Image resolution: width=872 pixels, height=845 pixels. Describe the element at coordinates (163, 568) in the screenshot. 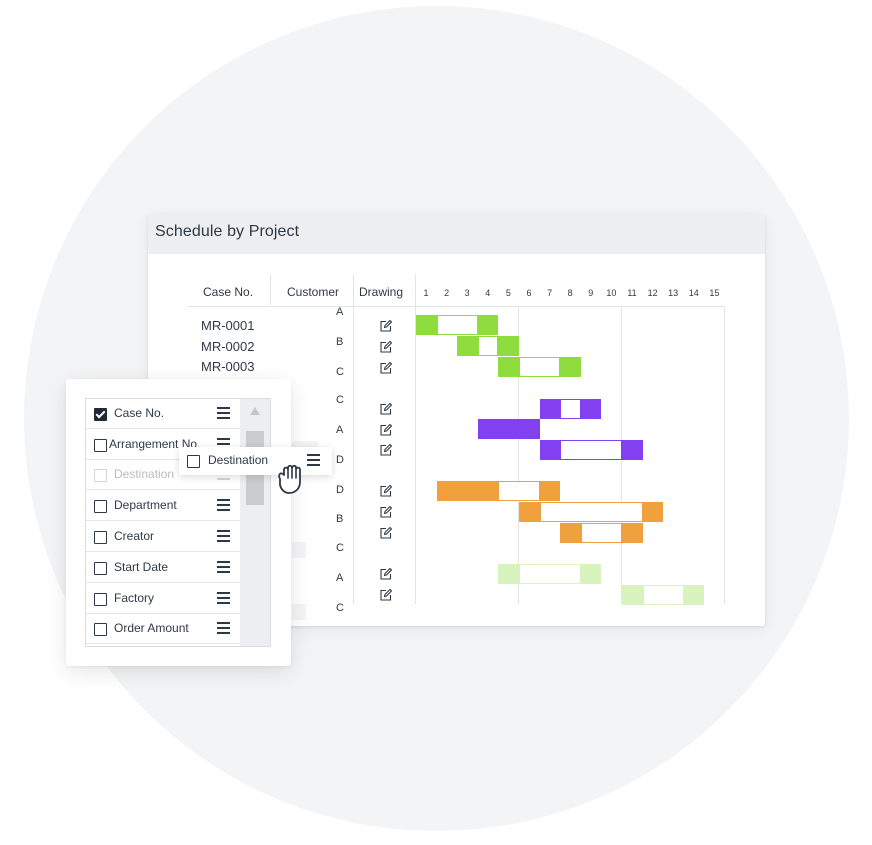

I see `column-item: Start Date` at that location.